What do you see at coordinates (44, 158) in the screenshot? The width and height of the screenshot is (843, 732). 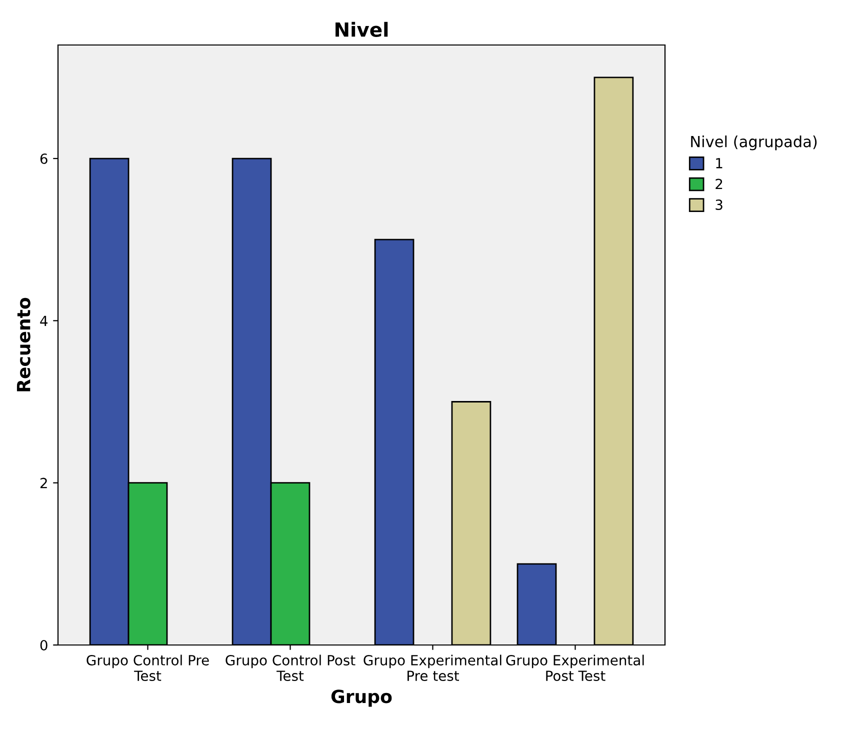 I see `y-tick-label: 6` at bounding box center [44, 158].